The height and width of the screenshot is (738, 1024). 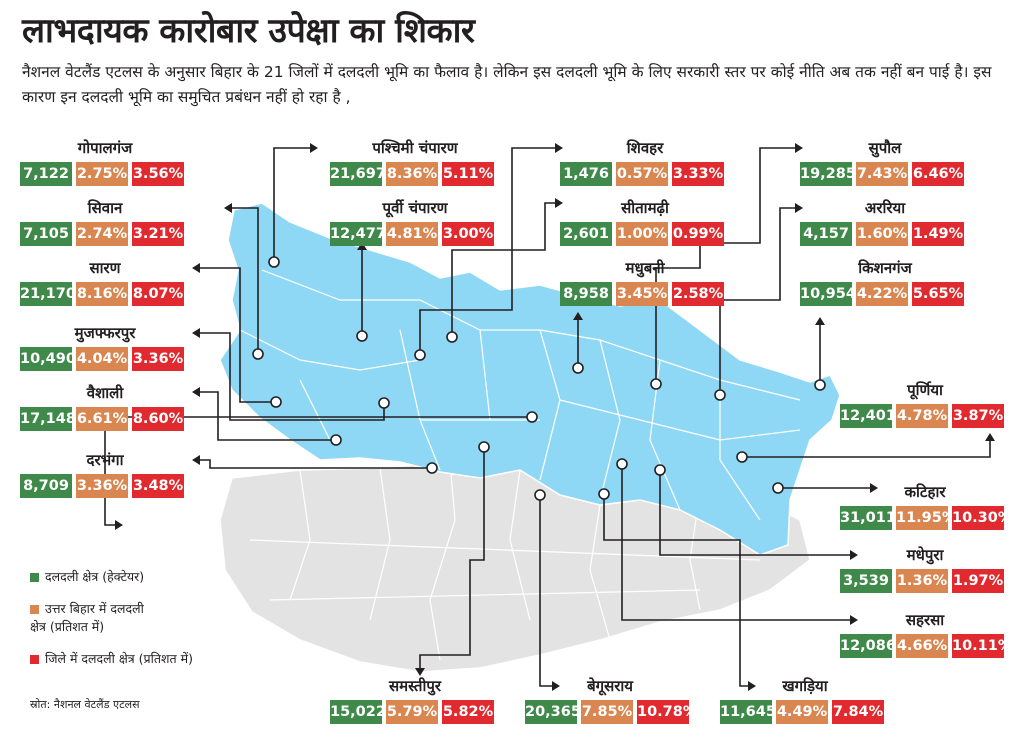 What do you see at coordinates (412, 174) in the screenshot?
I see `north-bihar-share: 8.36%` at bounding box center [412, 174].